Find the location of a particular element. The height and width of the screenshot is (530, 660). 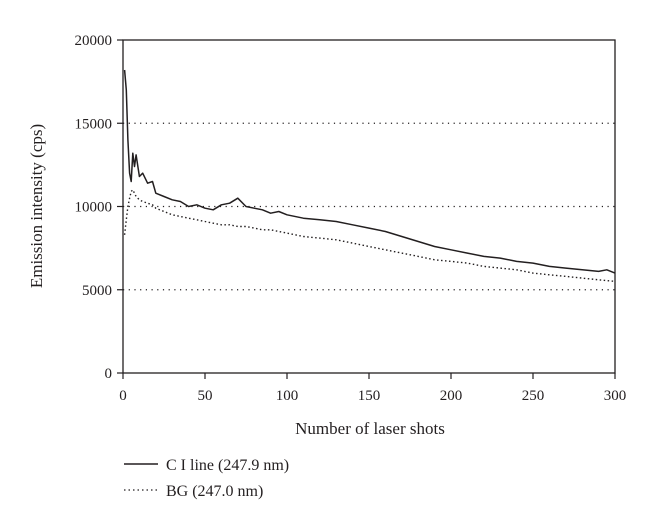

x-tick-label-50: 50 is located at coordinates (205, 396).